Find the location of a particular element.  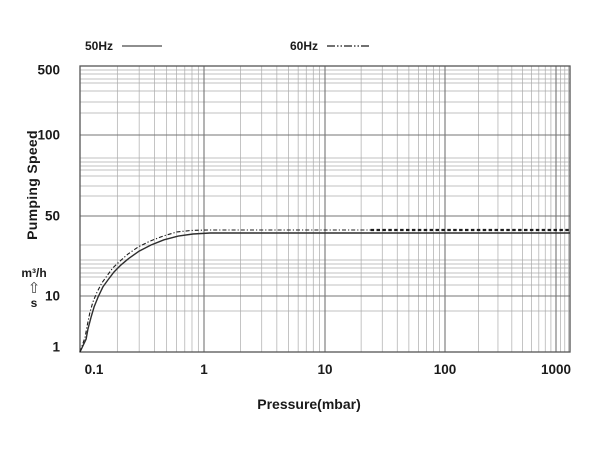

curve-60hz-fine is located at coordinates (225, 291).